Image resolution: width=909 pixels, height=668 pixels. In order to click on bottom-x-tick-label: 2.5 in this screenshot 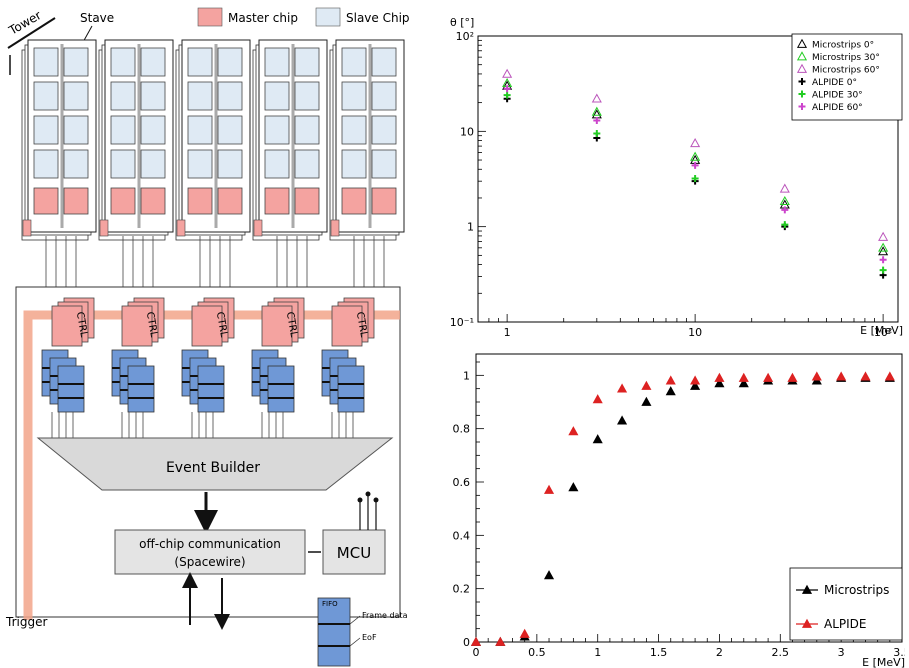, I will do `click(781, 652)`.